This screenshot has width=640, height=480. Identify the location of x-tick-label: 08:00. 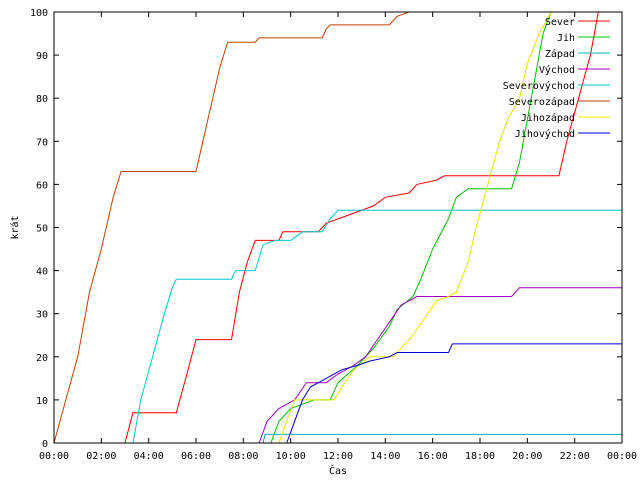
(243, 456).